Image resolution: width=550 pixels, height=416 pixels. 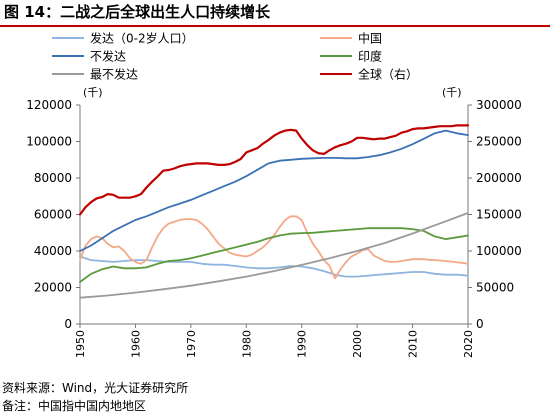 I want to click on left-tick-label: 100000, so click(x=49, y=142).